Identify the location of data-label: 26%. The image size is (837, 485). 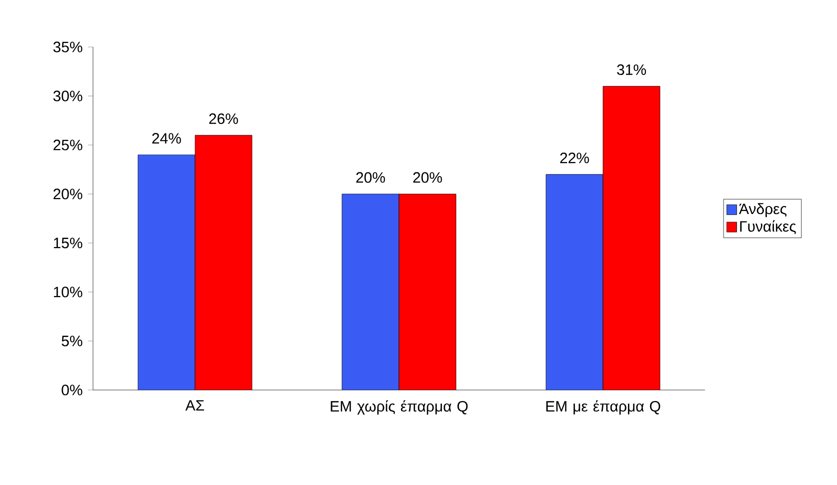
(223, 118).